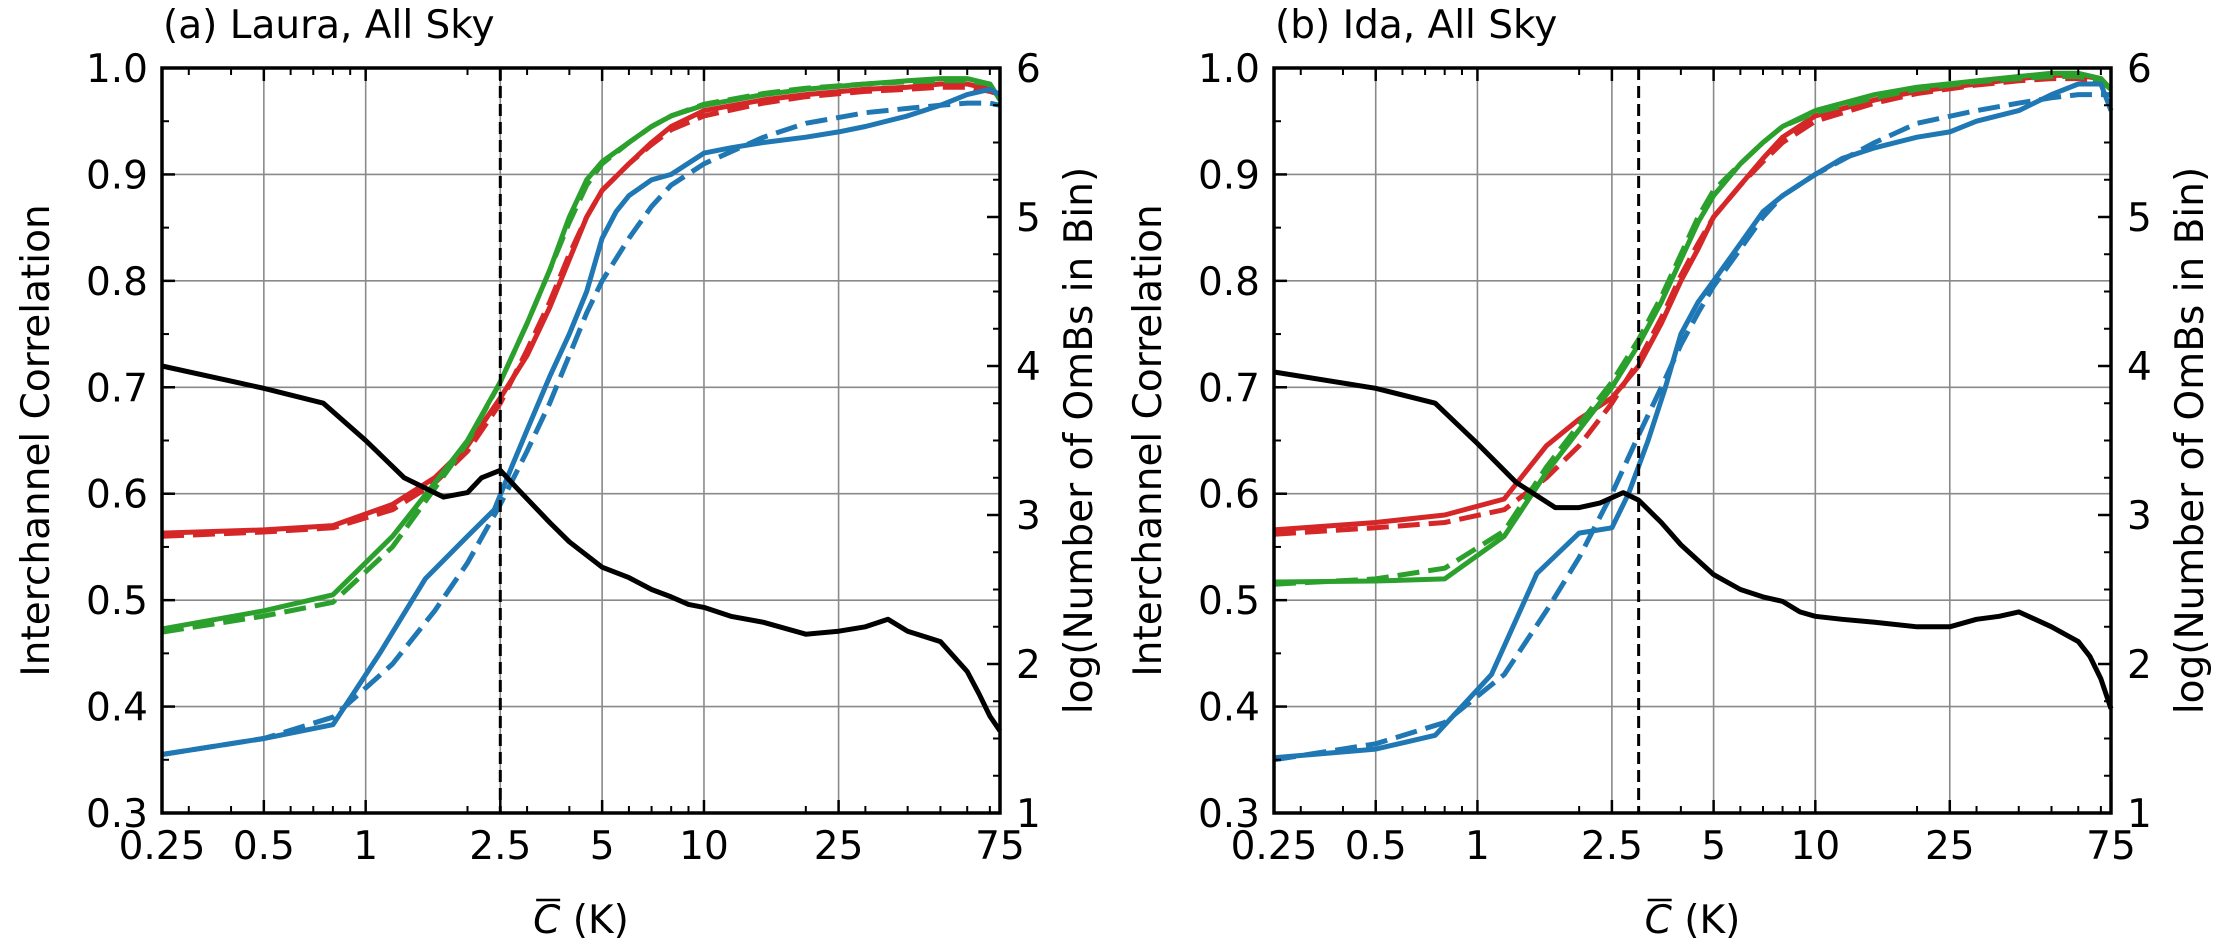 The image size is (2220, 949). What do you see at coordinates (547, 920) in the screenshot?
I see `x-axis-label-symbol-a: C` at bounding box center [547, 920].